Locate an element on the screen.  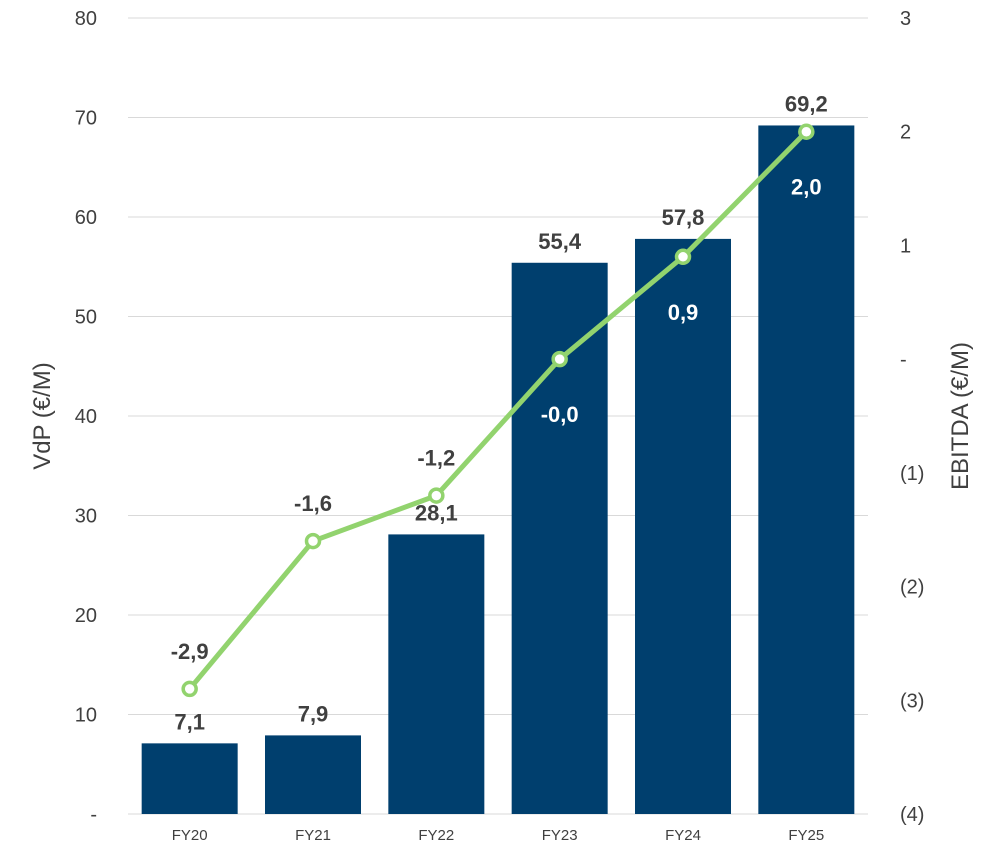
y2-tick-label: (2) is located at coordinates (912, 588).